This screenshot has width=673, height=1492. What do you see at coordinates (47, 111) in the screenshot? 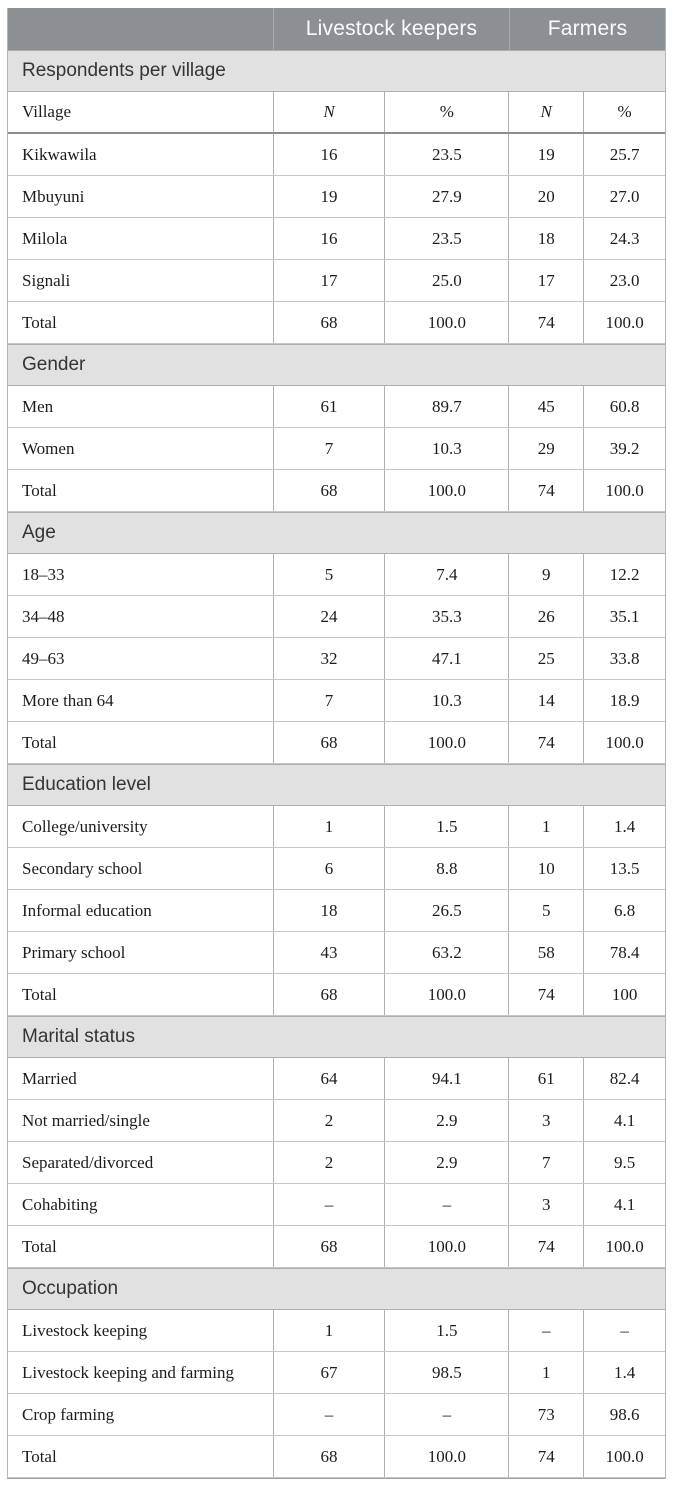
I see `subheader-village-label: Village` at bounding box center [47, 111].